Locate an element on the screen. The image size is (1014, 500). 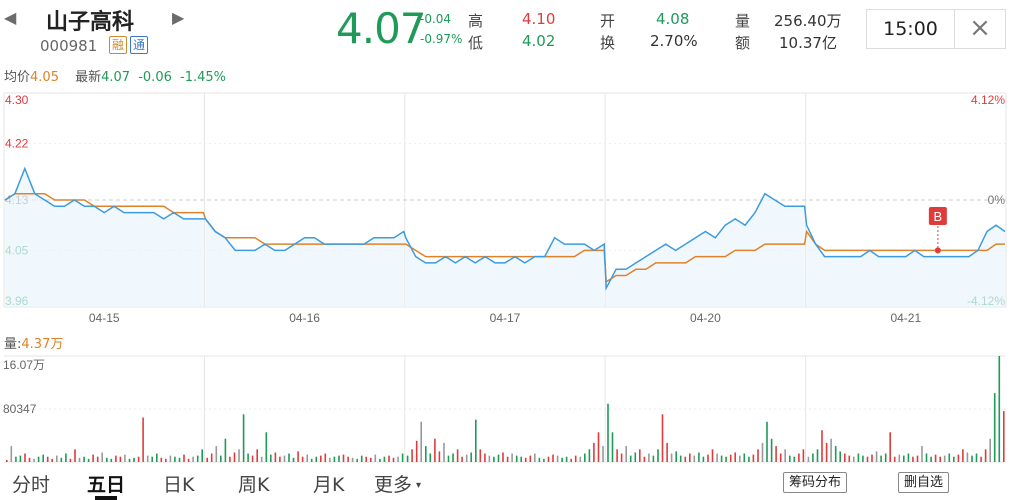
buy-marker-label: B is located at coordinates (938, 216).